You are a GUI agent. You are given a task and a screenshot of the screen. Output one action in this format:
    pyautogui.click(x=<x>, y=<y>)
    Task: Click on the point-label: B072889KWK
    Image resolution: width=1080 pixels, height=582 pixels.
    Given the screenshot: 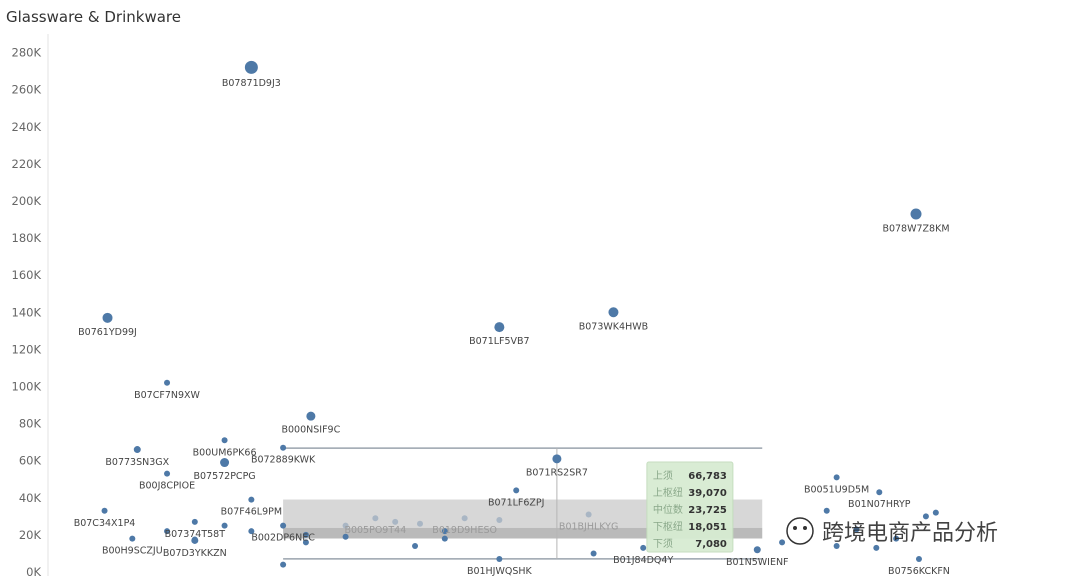 What is the action you would take?
    pyautogui.click(x=283, y=460)
    